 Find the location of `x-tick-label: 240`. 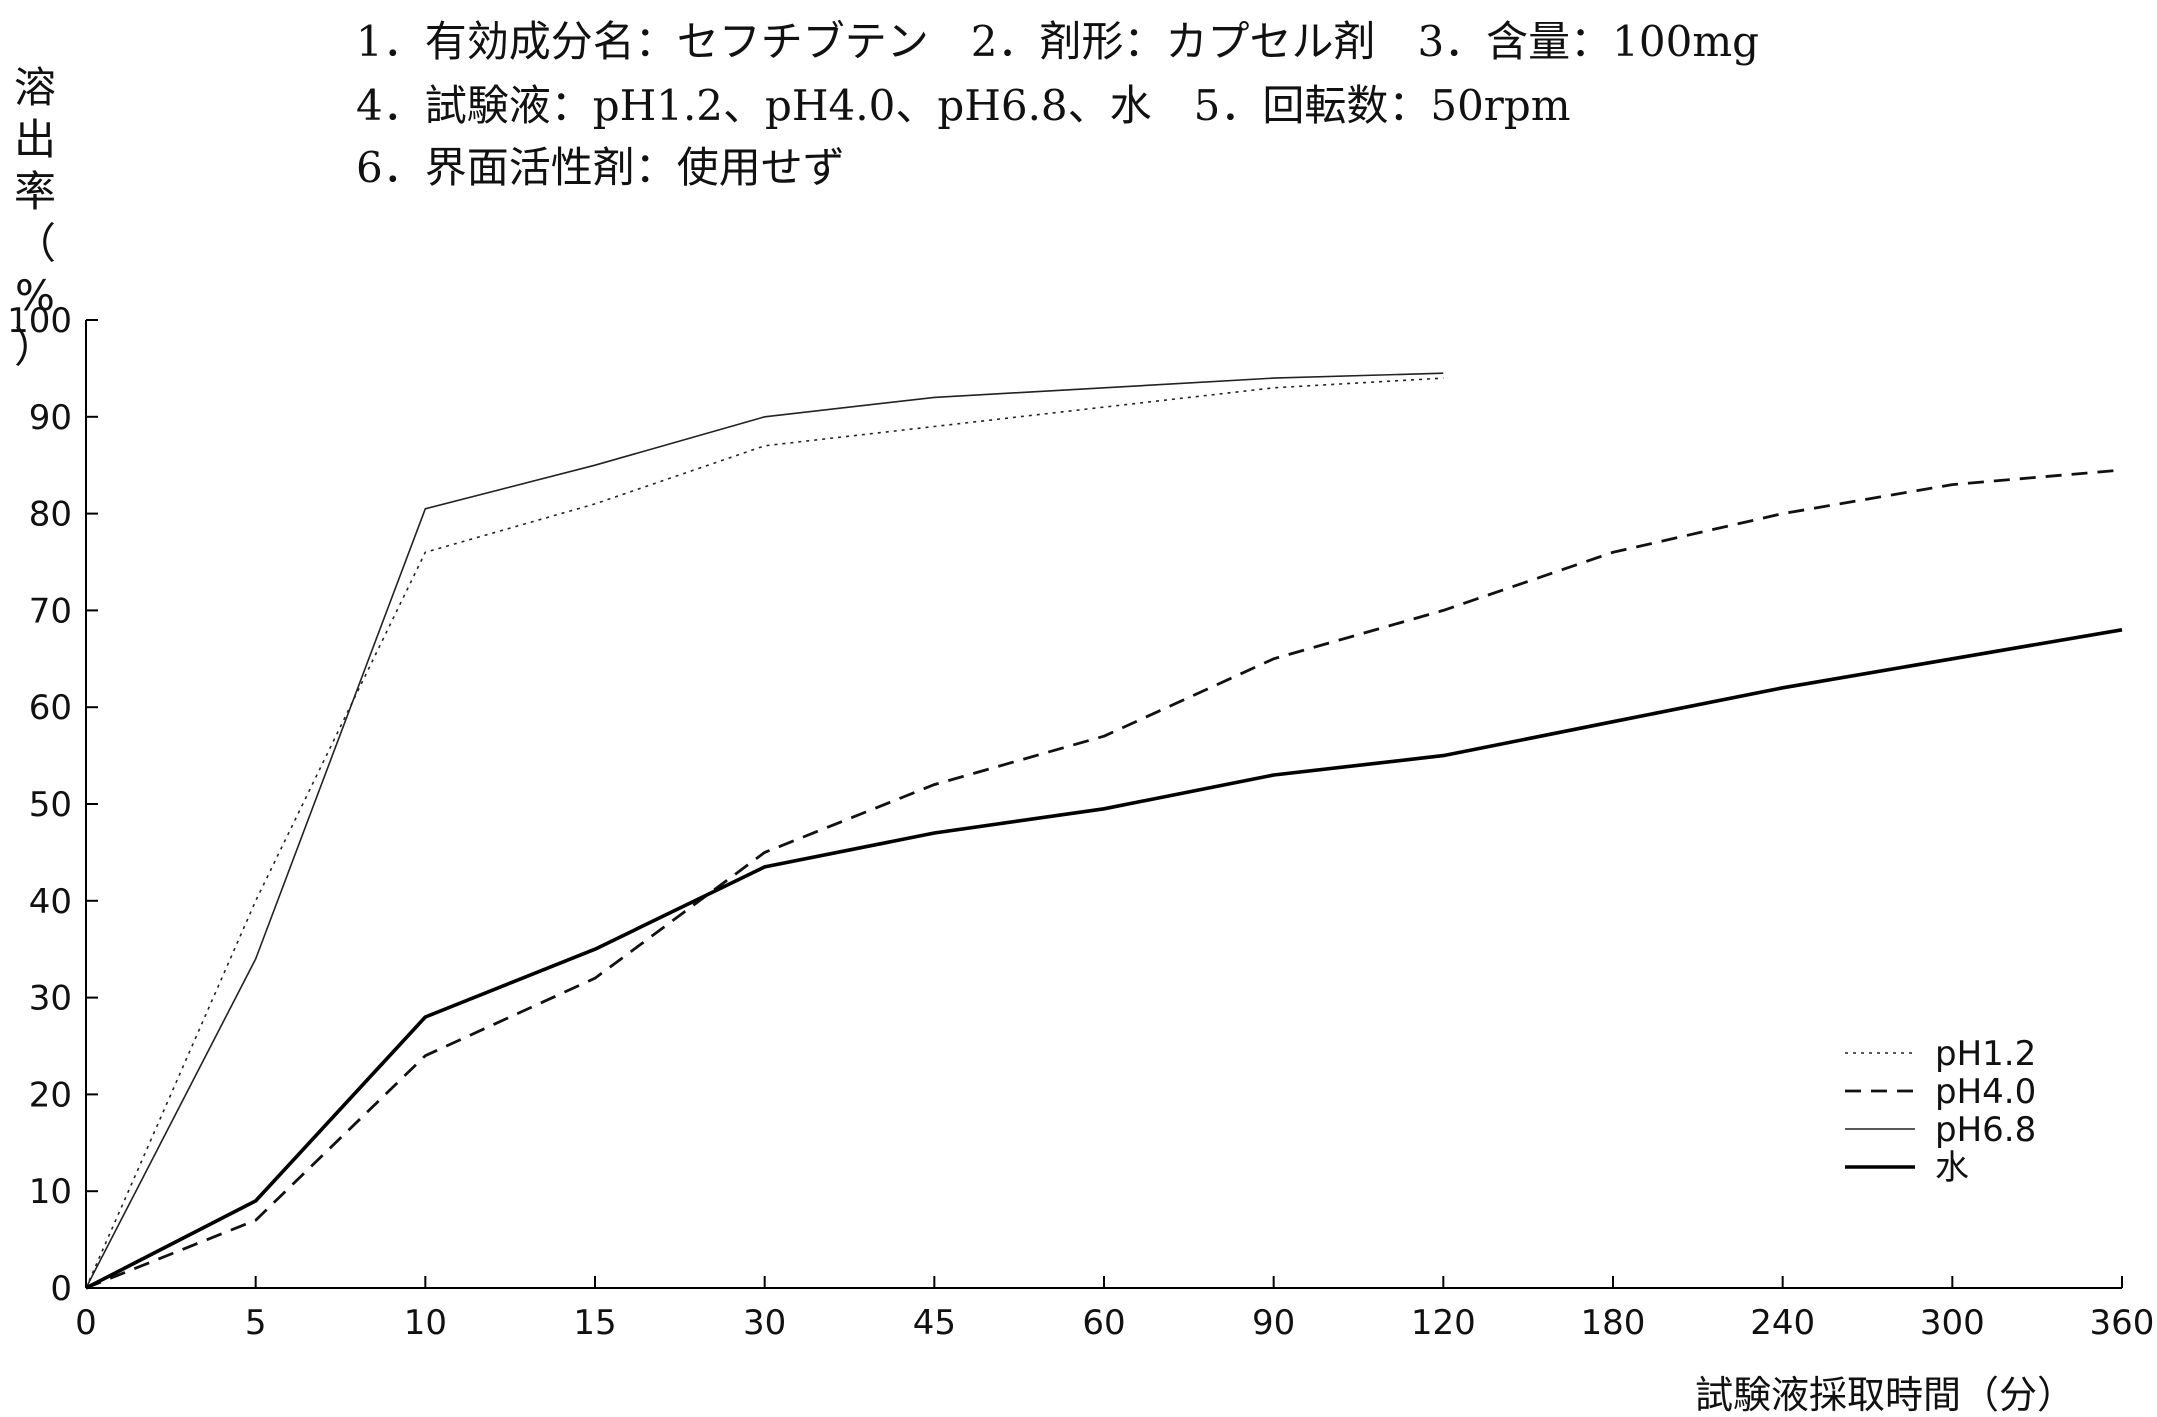

x-tick-label: 240 is located at coordinates (1782, 1323).